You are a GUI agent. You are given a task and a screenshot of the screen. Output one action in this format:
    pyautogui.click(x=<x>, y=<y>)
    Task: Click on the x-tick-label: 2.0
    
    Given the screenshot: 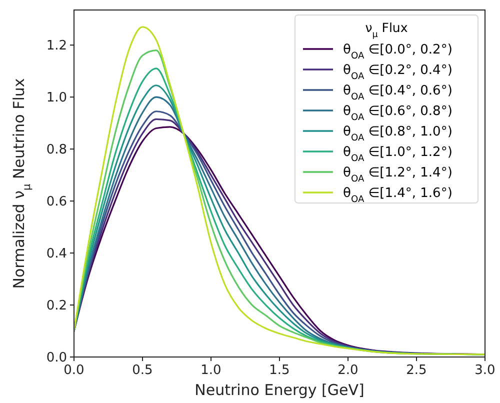 What is the action you would take?
    pyautogui.click(x=348, y=370)
    